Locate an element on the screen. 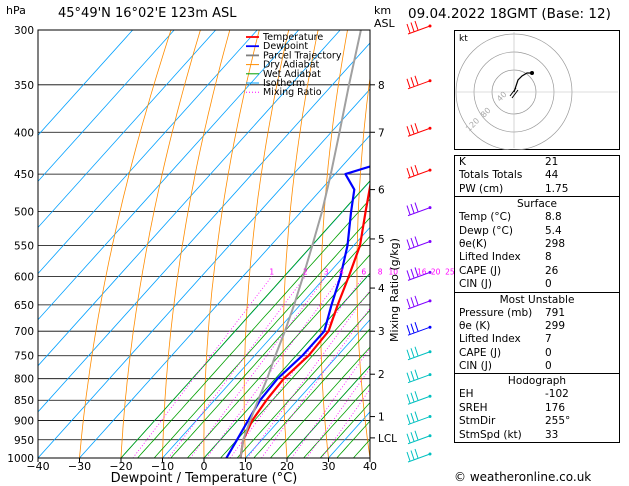 This screenshot has width=629, height=486. most_unstable.rows-label: Pressure (mb) is located at coordinates (496, 312).